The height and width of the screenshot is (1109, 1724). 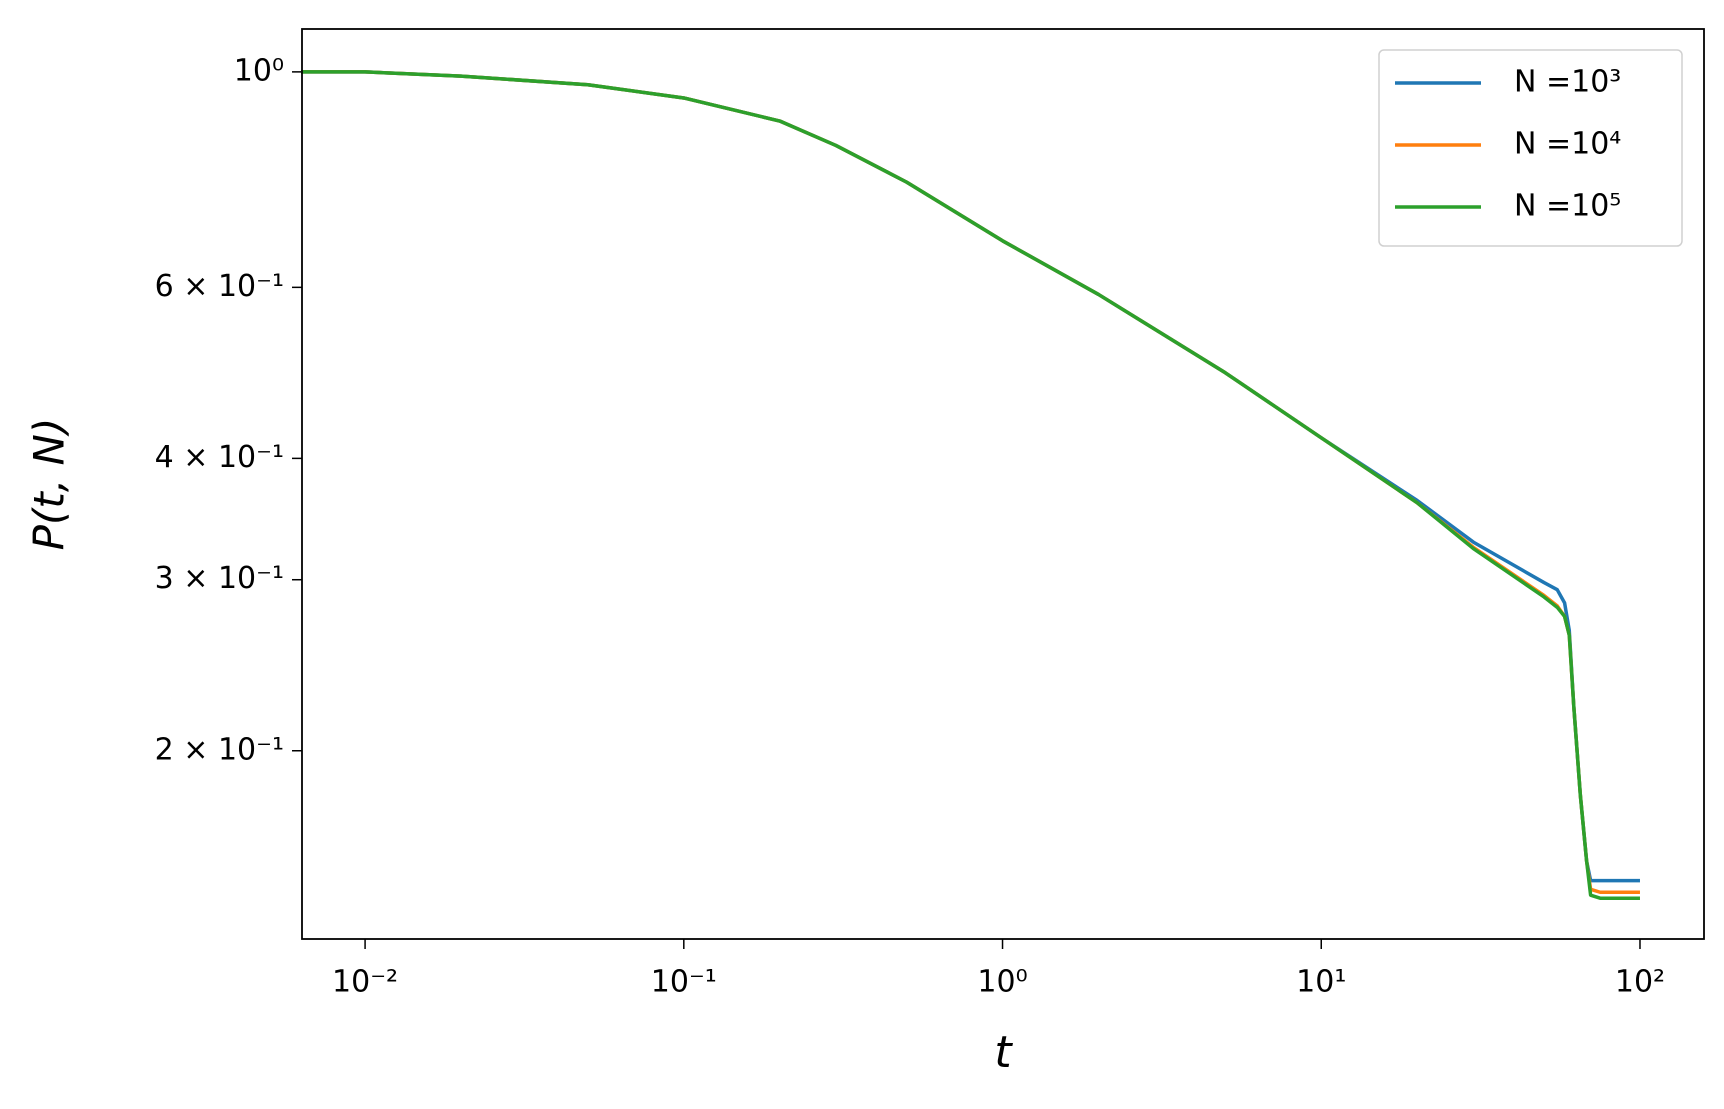 What do you see at coordinates (259, 70) in the screenshot?
I see `y-tick-label: 10⁰` at bounding box center [259, 70].